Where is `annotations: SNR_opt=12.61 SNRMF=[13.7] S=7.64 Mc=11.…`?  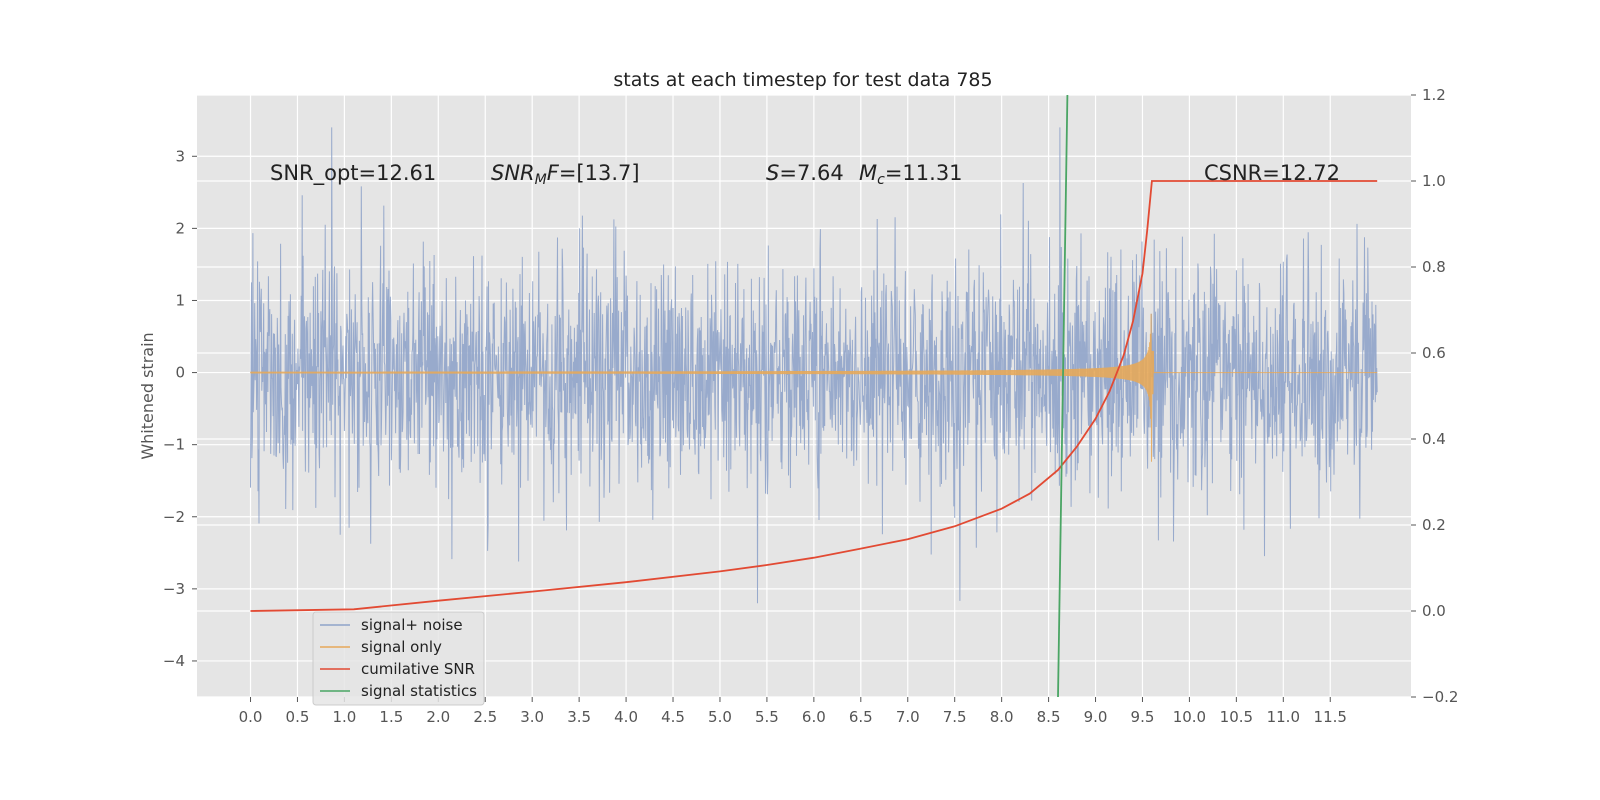 annotations: SNR_opt=12.61 SNRMF=[13.7] S=7.64 Mc=11.… is located at coordinates (805, 174).